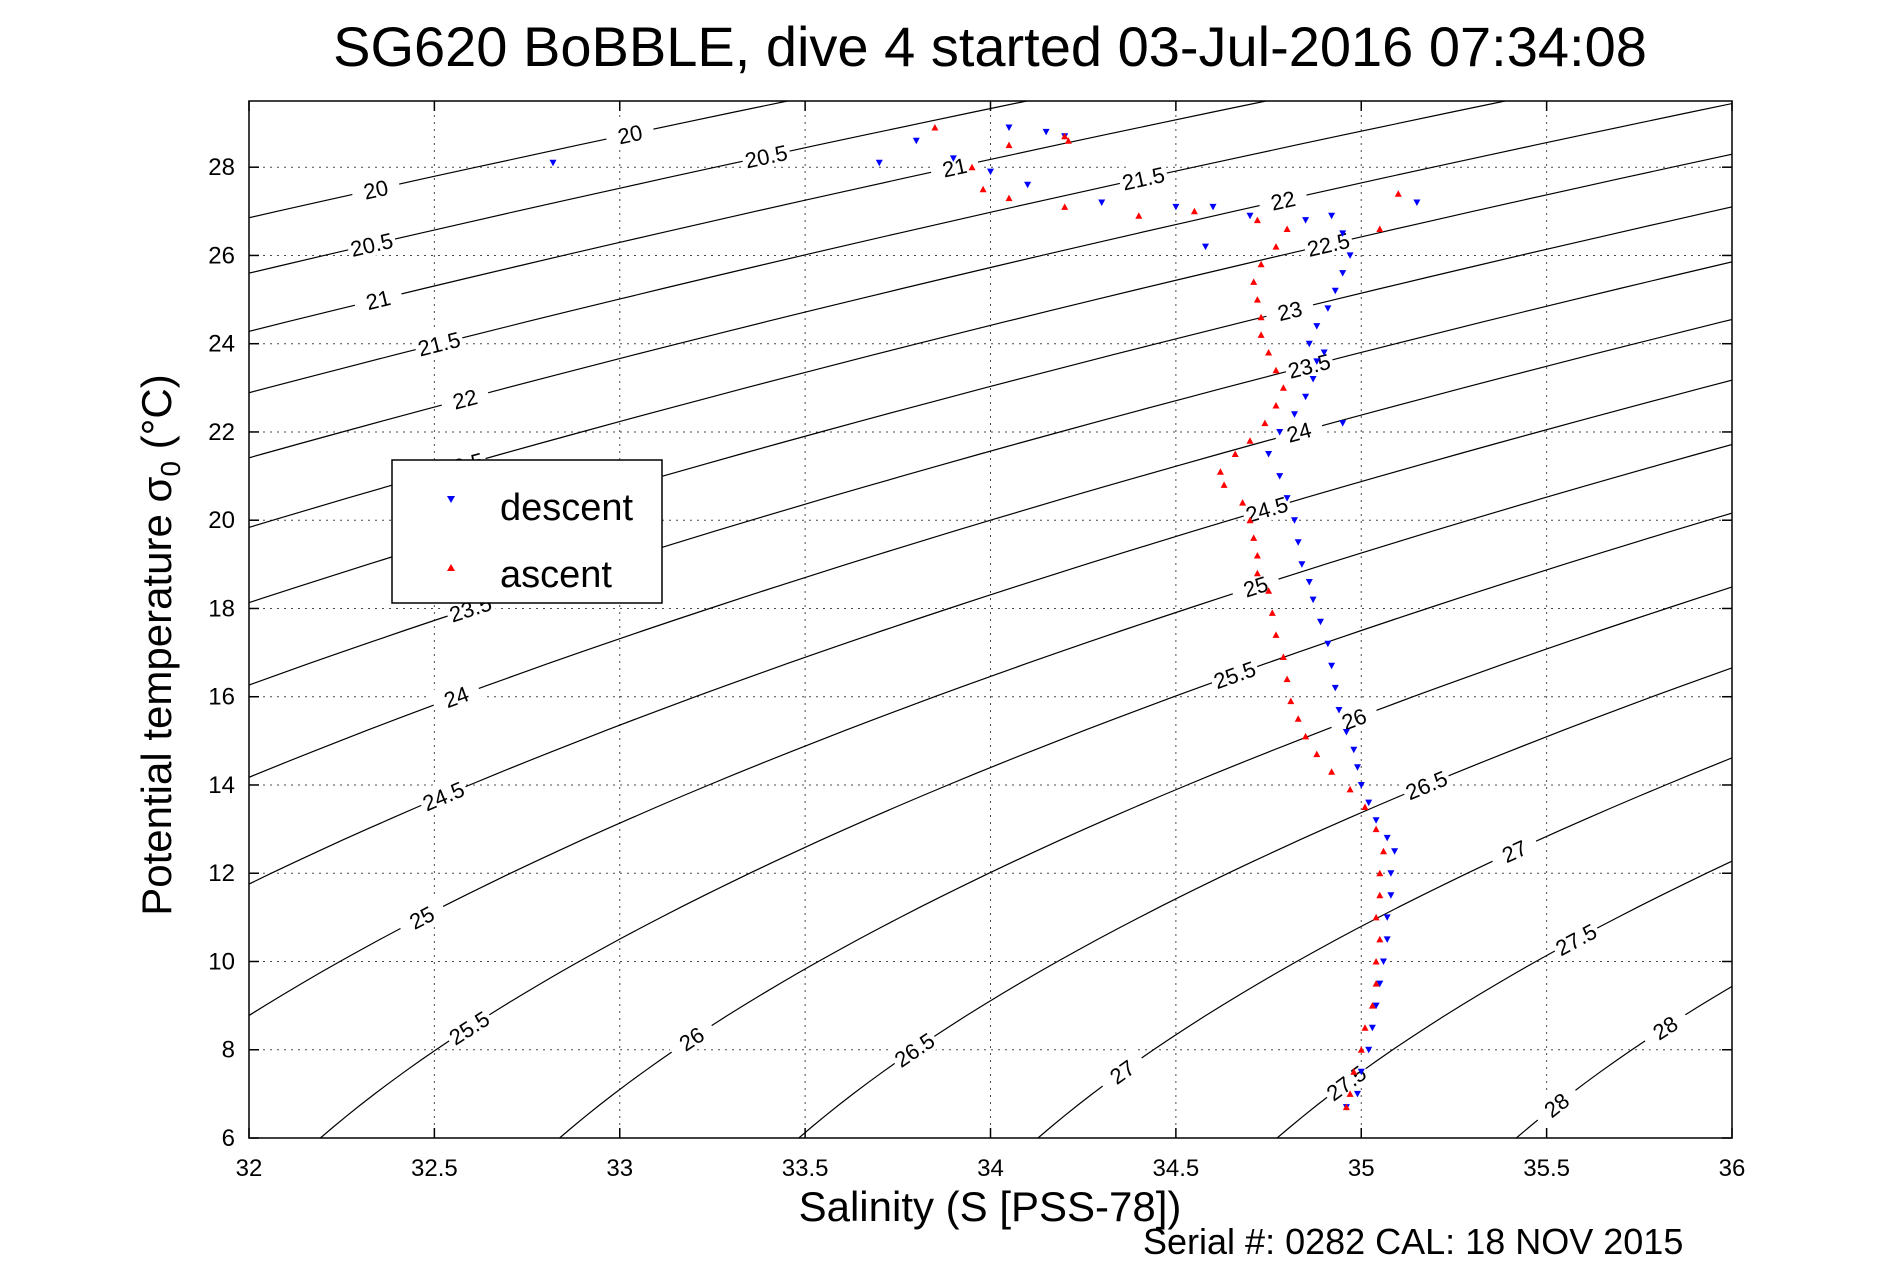 The height and width of the screenshot is (1263, 1891). Describe the element at coordinates (1328, 245) in the screenshot. I see `contour-label: 22.5` at that location.